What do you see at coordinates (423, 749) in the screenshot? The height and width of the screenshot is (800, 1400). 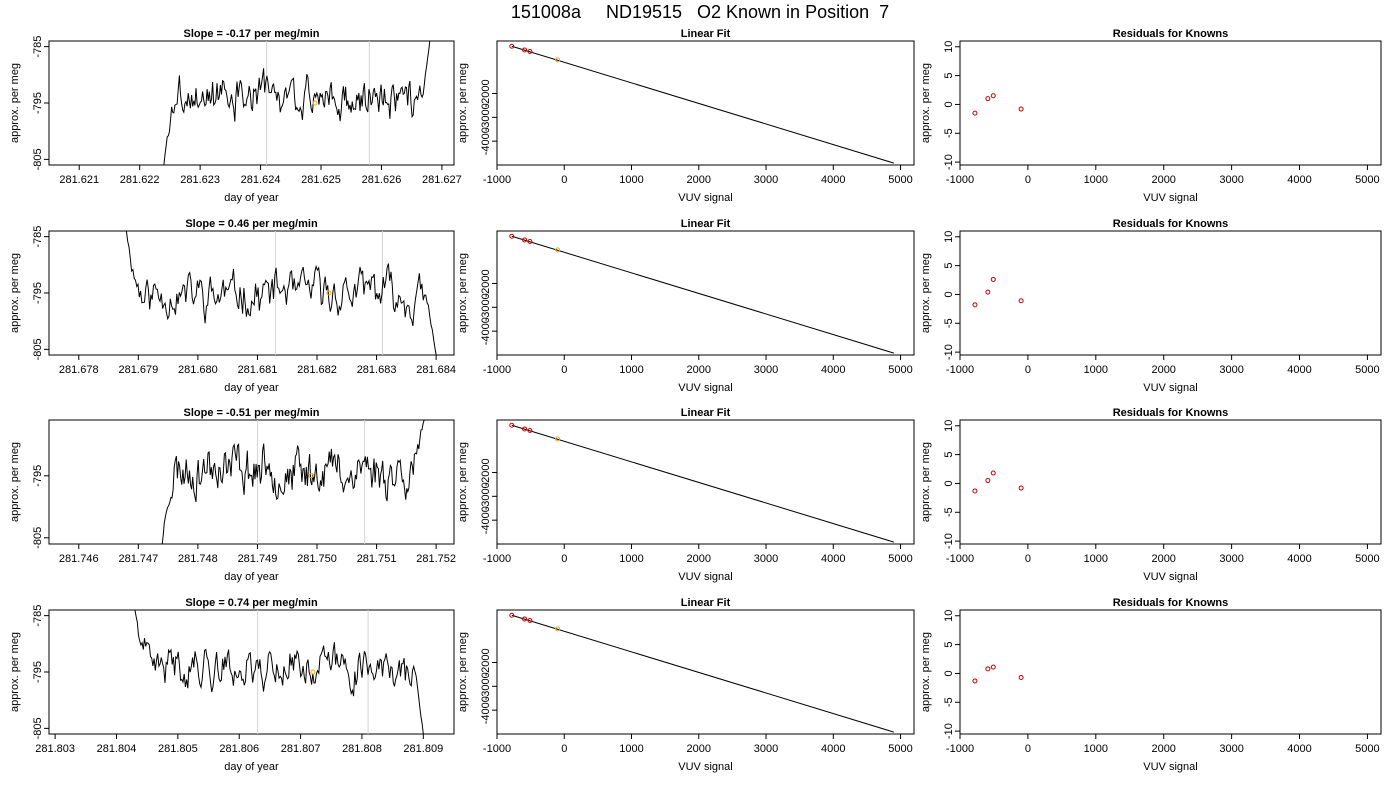 I see `x-tick-label: 281.809` at bounding box center [423, 749].